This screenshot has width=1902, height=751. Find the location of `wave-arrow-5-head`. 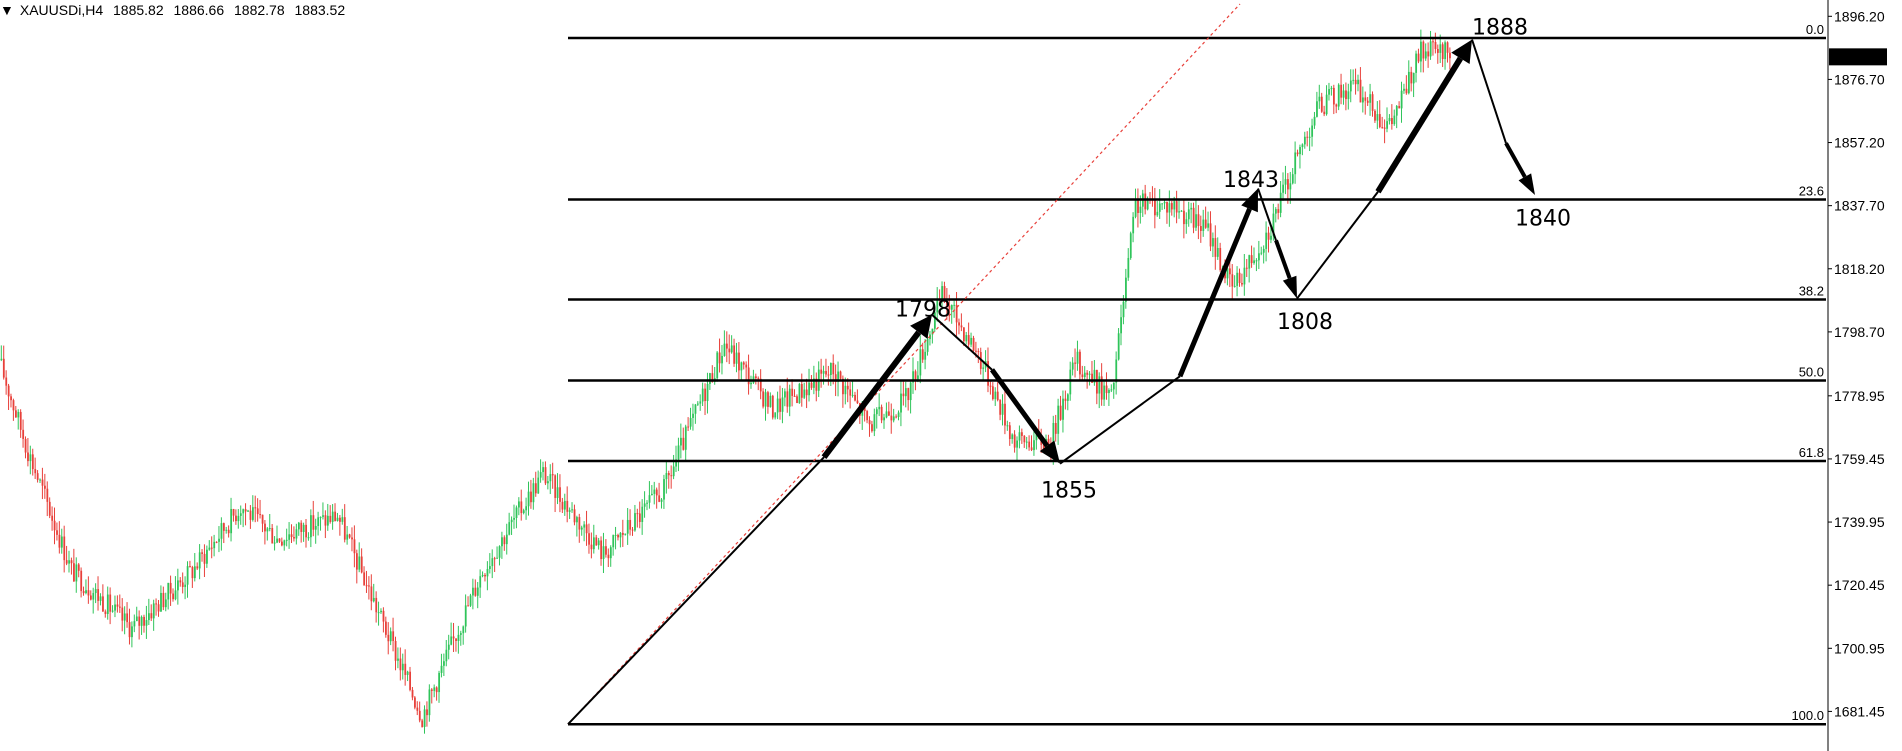

wave-arrow-5-head is located at coordinates (1461, 51).